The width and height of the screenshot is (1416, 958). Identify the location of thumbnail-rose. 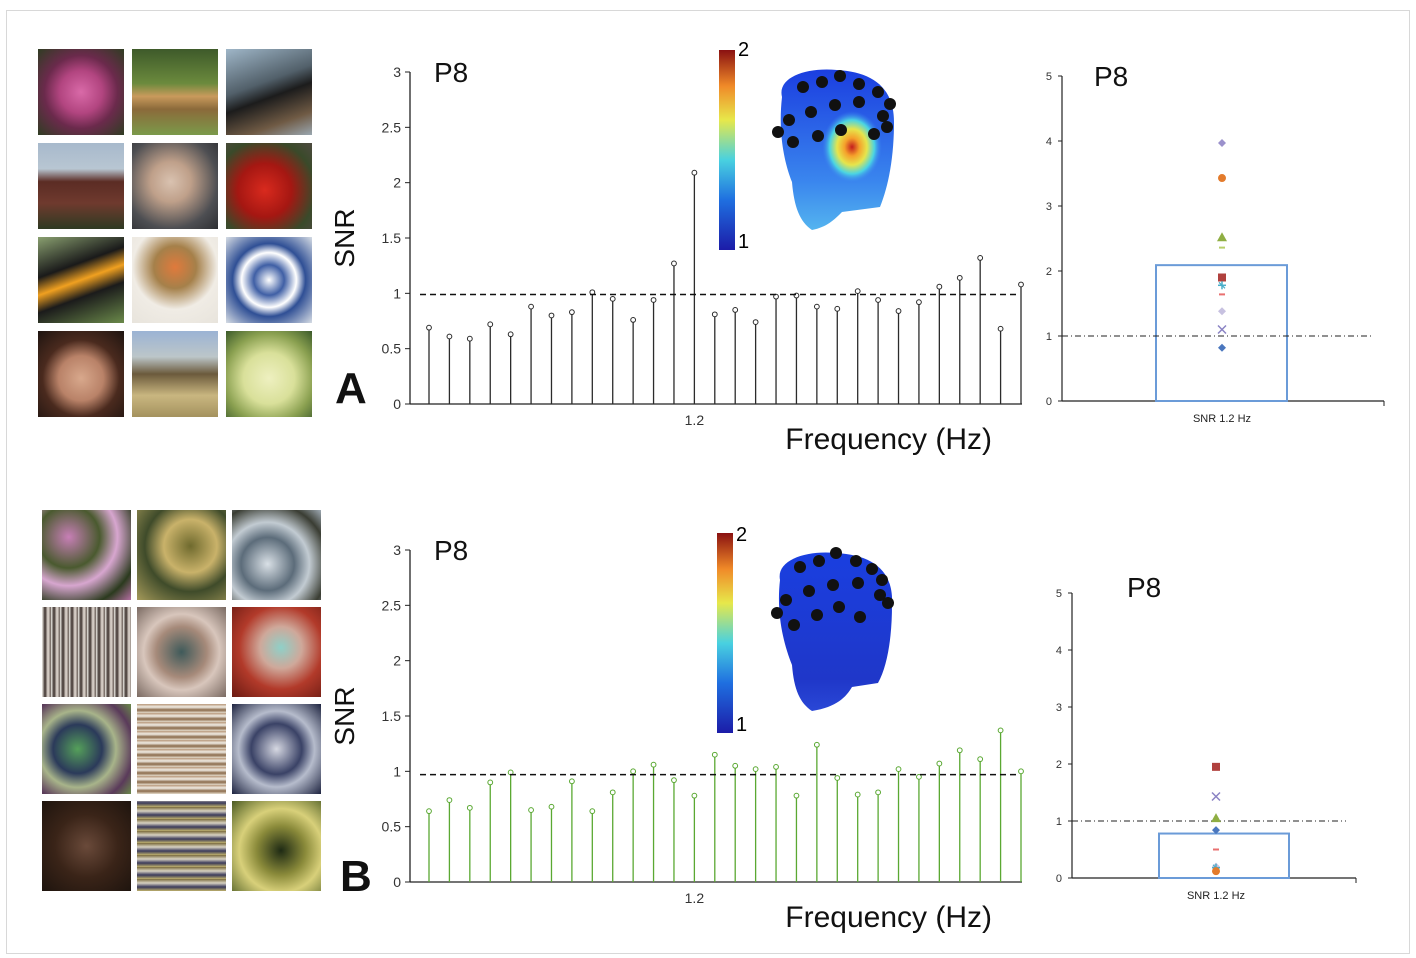
(81, 92).